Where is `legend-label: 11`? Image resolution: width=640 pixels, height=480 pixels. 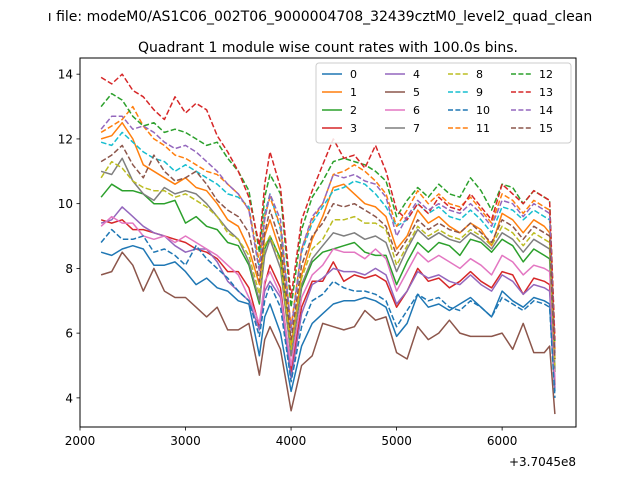
legend-label: 11 is located at coordinates (483, 128).